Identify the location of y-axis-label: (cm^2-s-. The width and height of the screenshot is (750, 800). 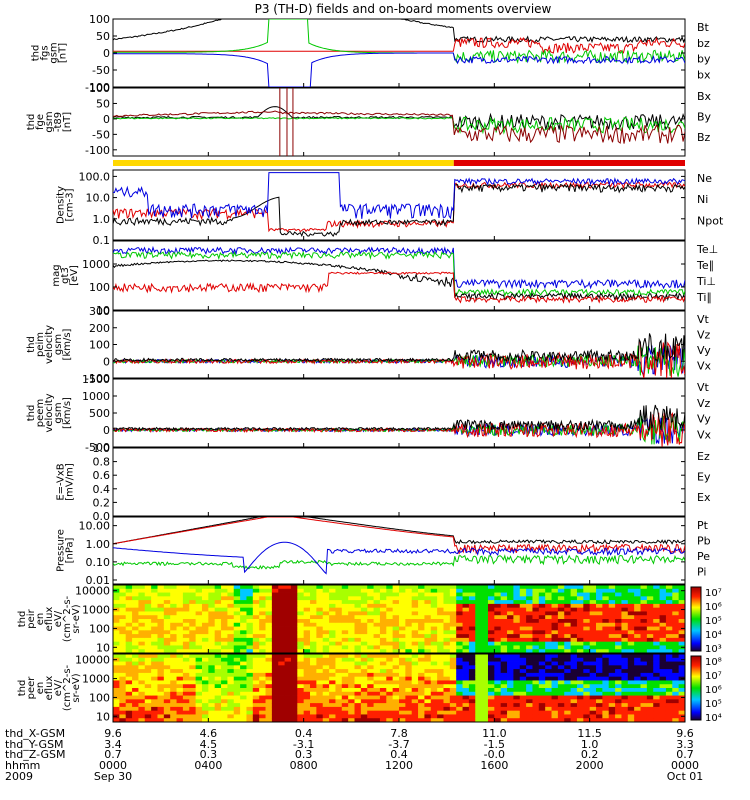
(67, 687).